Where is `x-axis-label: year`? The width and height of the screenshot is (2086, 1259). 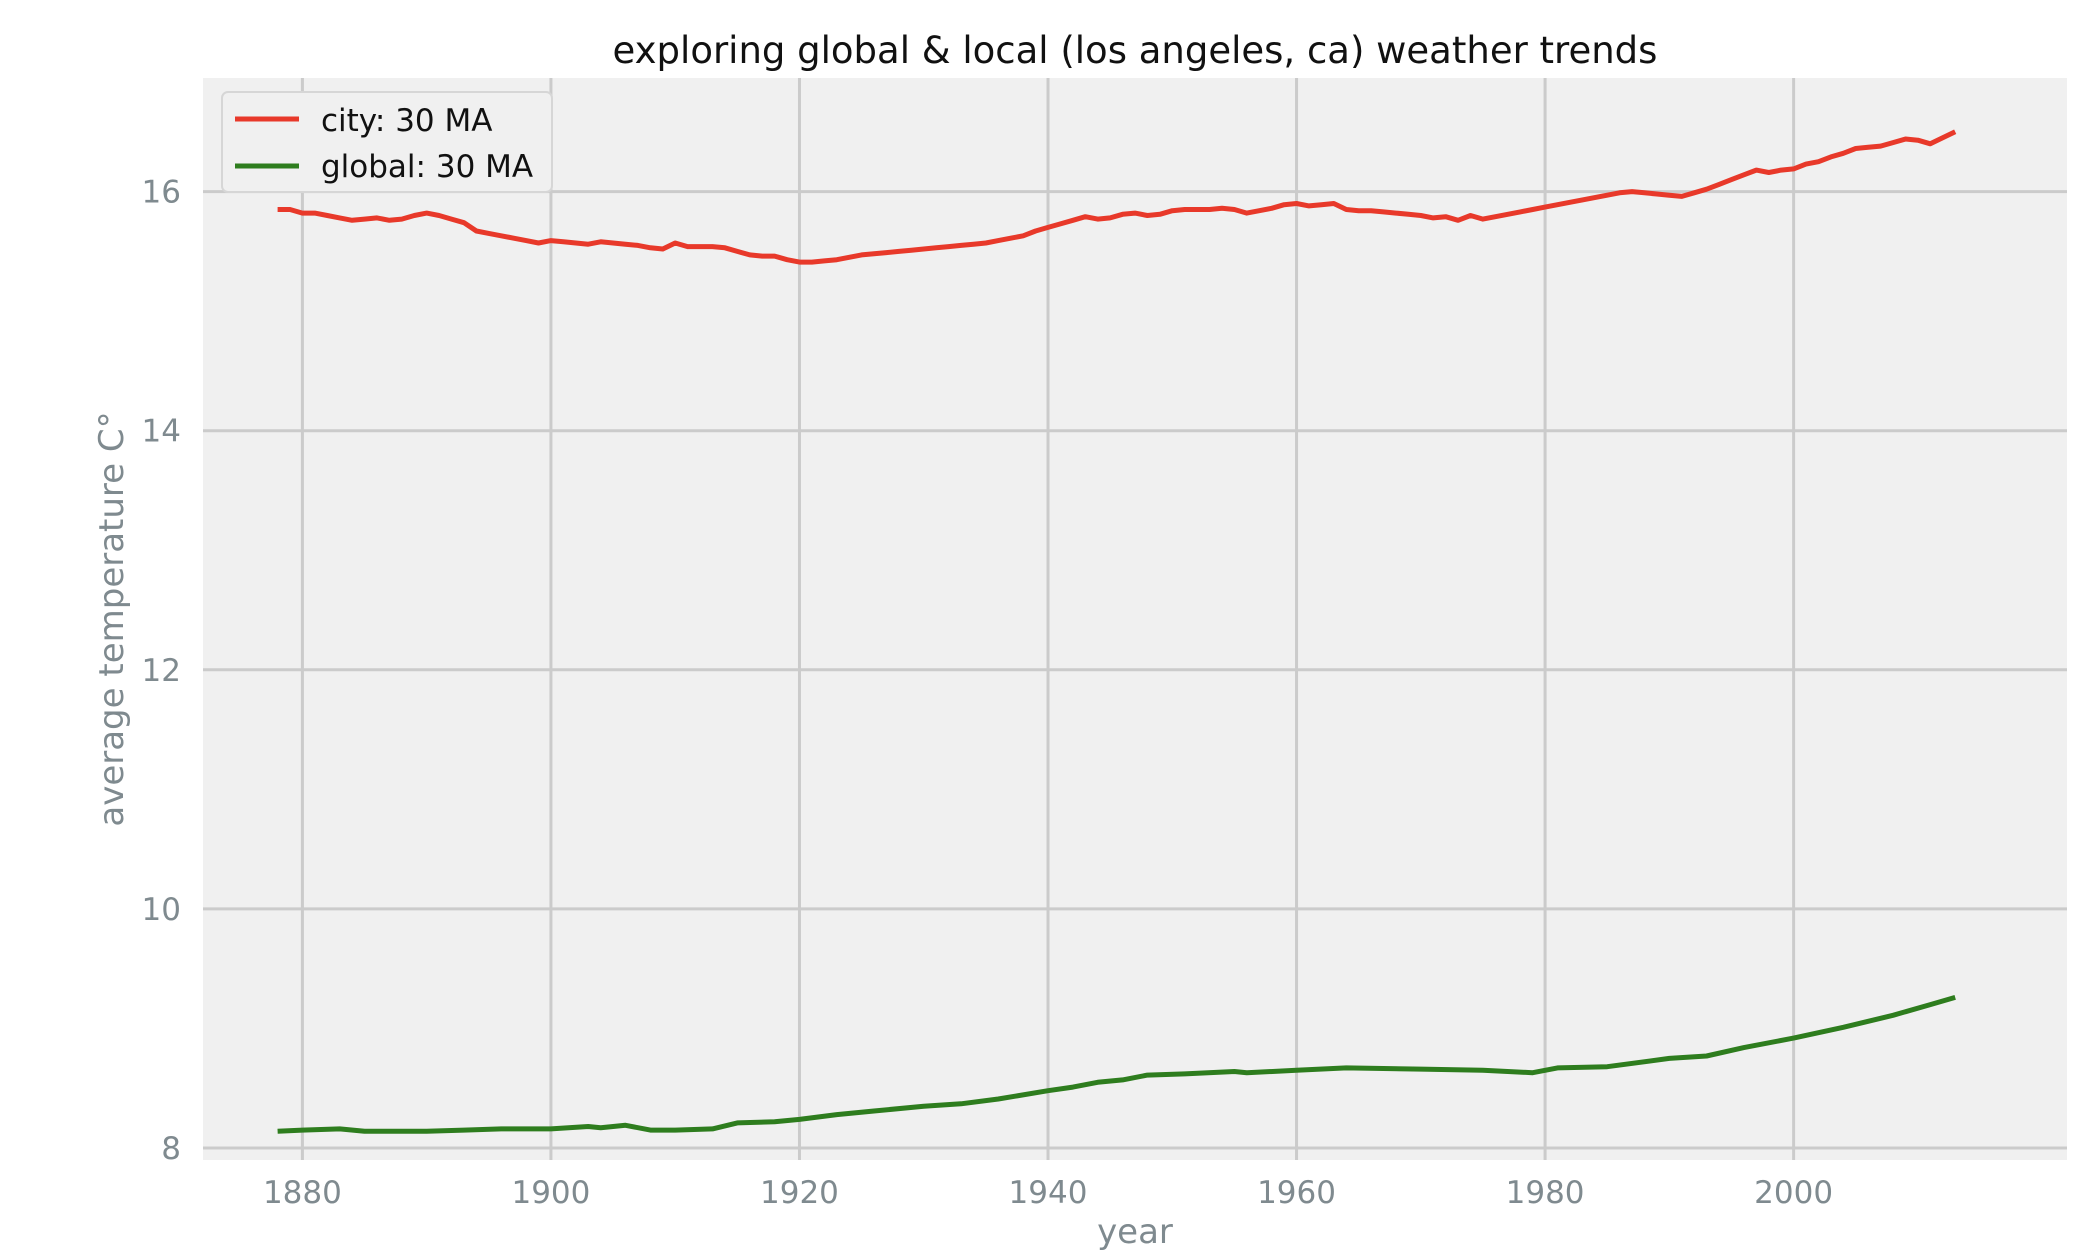
x-axis-label: year is located at coordinates (1135, 1232).